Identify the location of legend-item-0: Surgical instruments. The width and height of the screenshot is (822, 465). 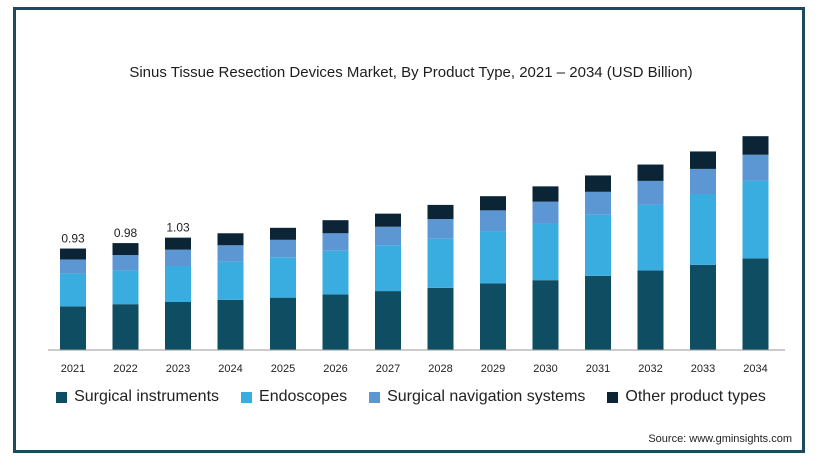
(137, 397).